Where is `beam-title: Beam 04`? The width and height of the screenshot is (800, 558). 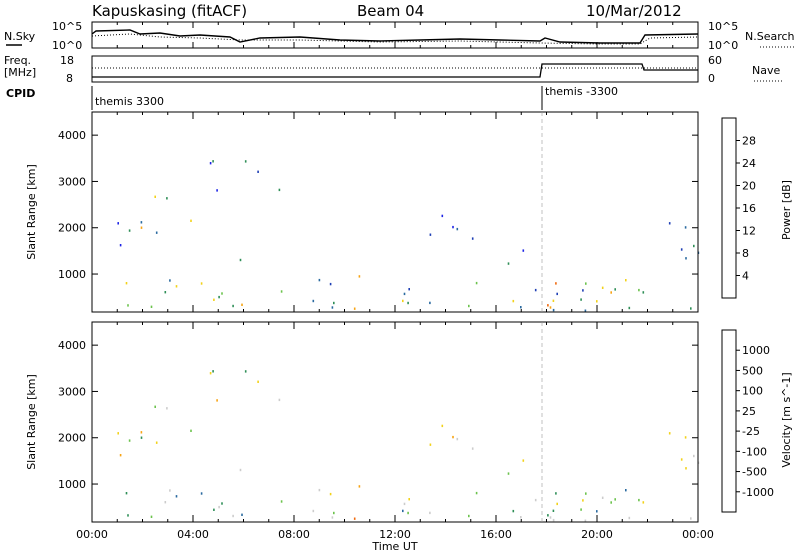
beam-title: Beam 04 is located at coordinates (390, 11).